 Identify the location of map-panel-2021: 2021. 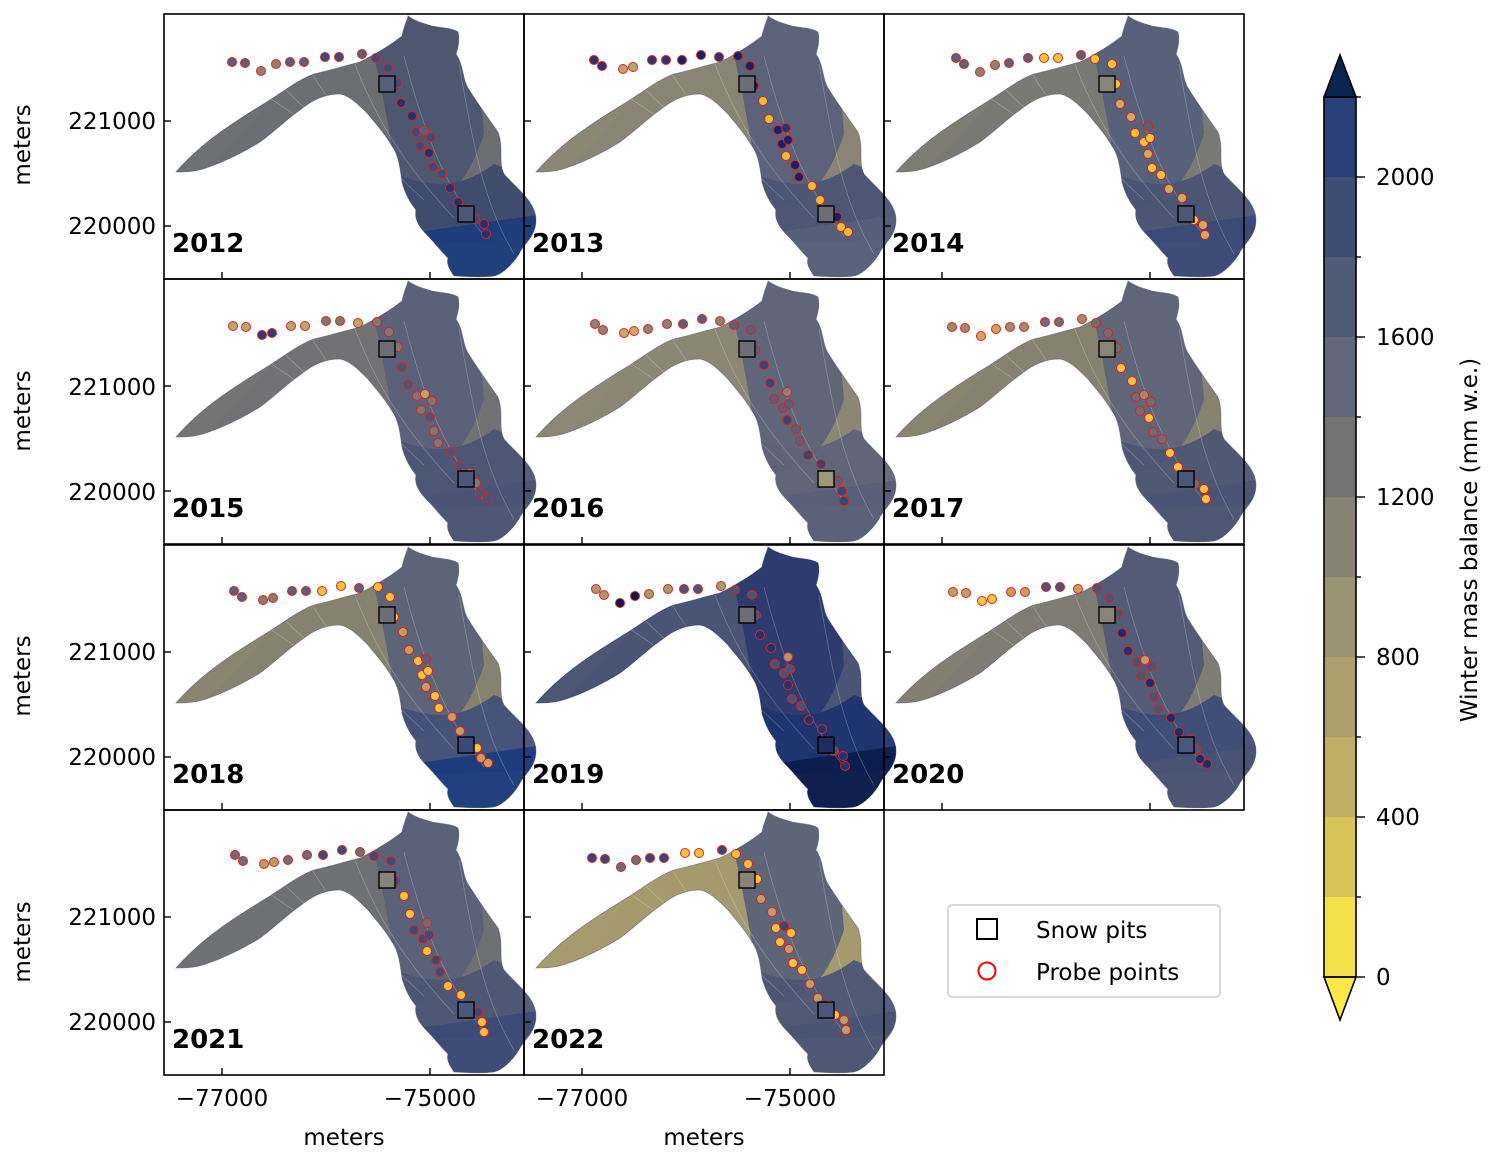
(350, 942).